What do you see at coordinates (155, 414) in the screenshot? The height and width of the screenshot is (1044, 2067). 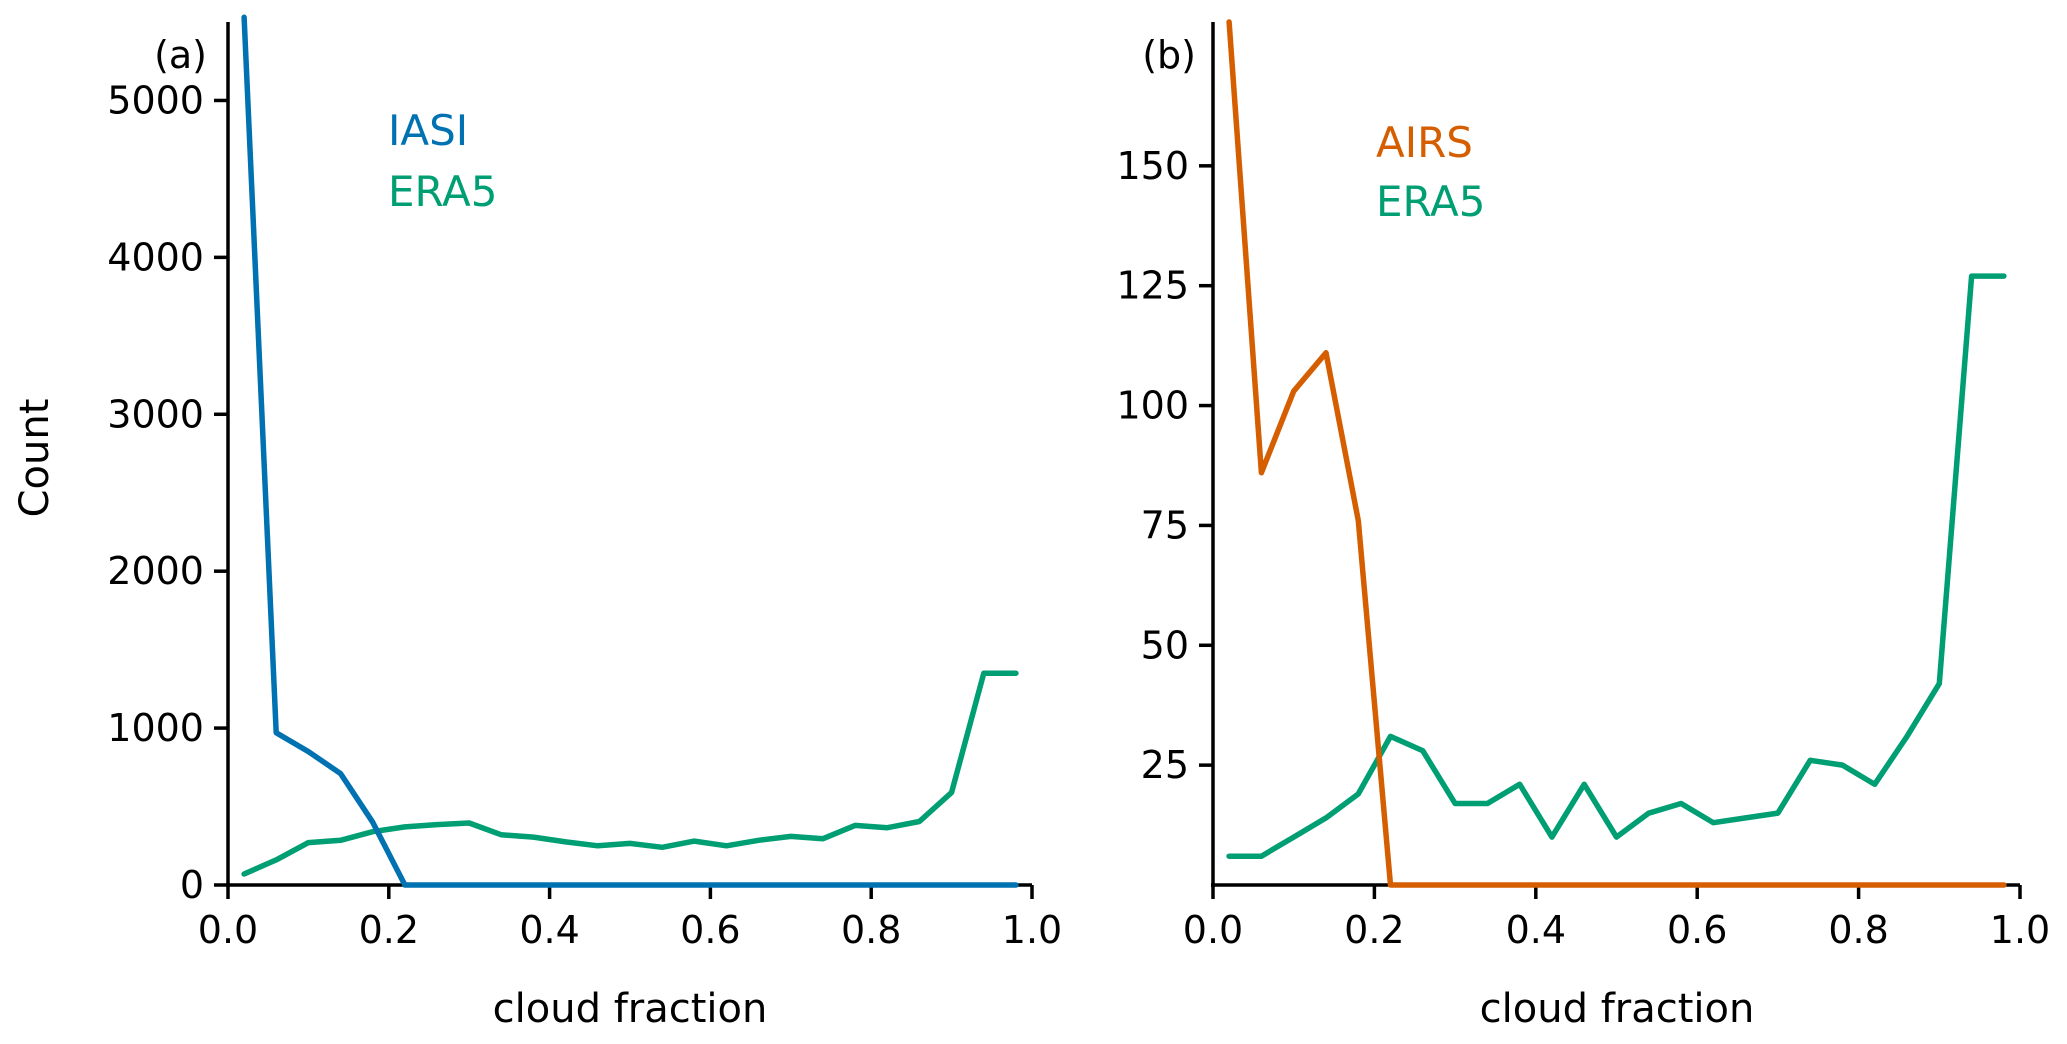 I see `y-tick-label: 3000` at bounding box center [155, 414].